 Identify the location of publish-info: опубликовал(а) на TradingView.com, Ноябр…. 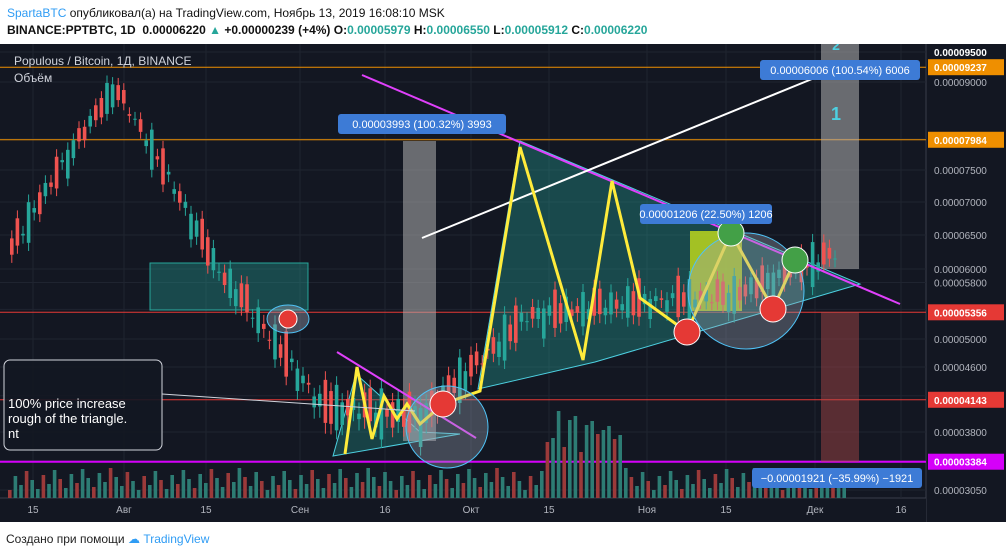
(257, 13).